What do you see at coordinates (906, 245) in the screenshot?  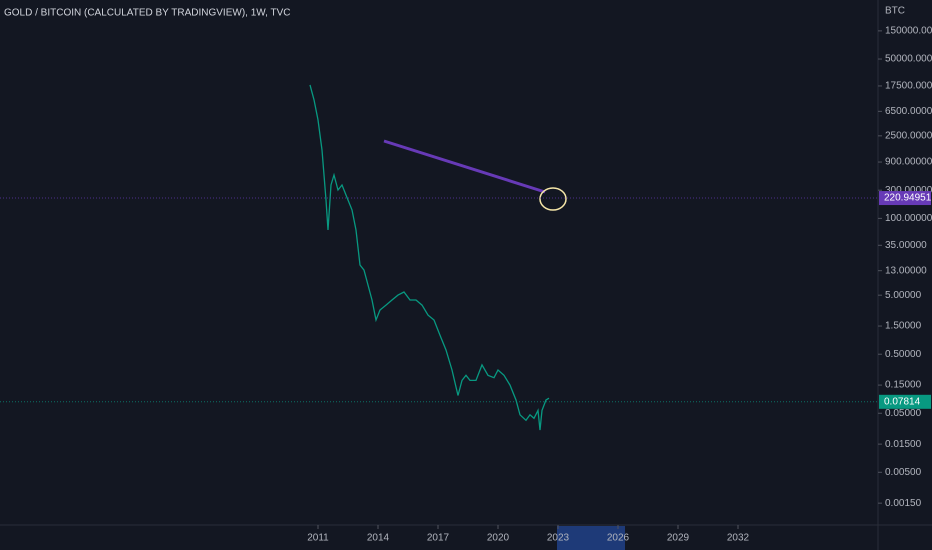 I see `y-tick-label: 35.00000` at bounding box center [906, 245].